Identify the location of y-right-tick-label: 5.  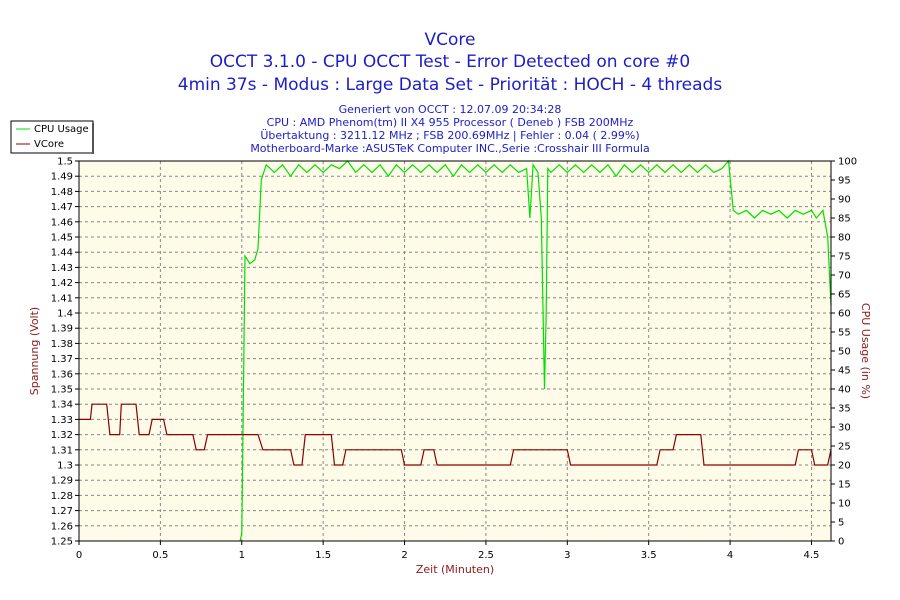
(841, 523).